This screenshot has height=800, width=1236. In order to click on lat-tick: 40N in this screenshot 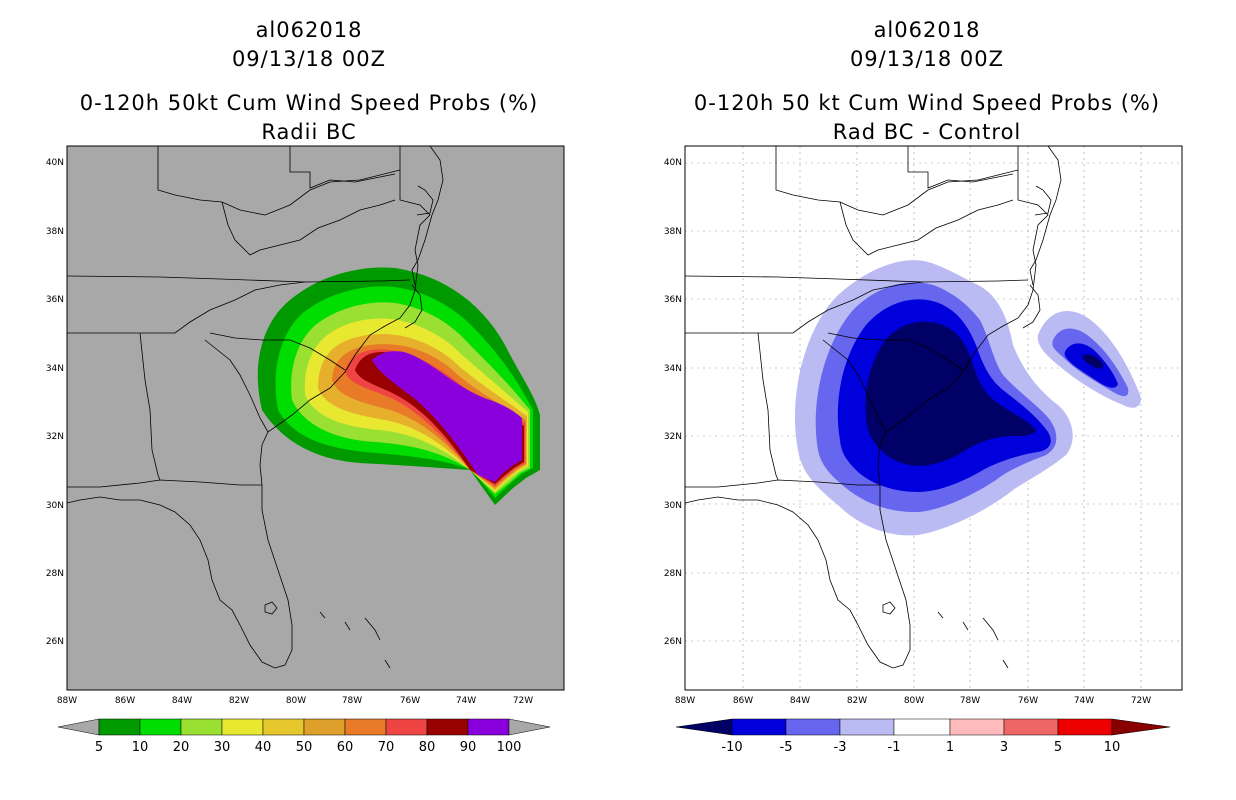, I will do `click(55, 163)`.